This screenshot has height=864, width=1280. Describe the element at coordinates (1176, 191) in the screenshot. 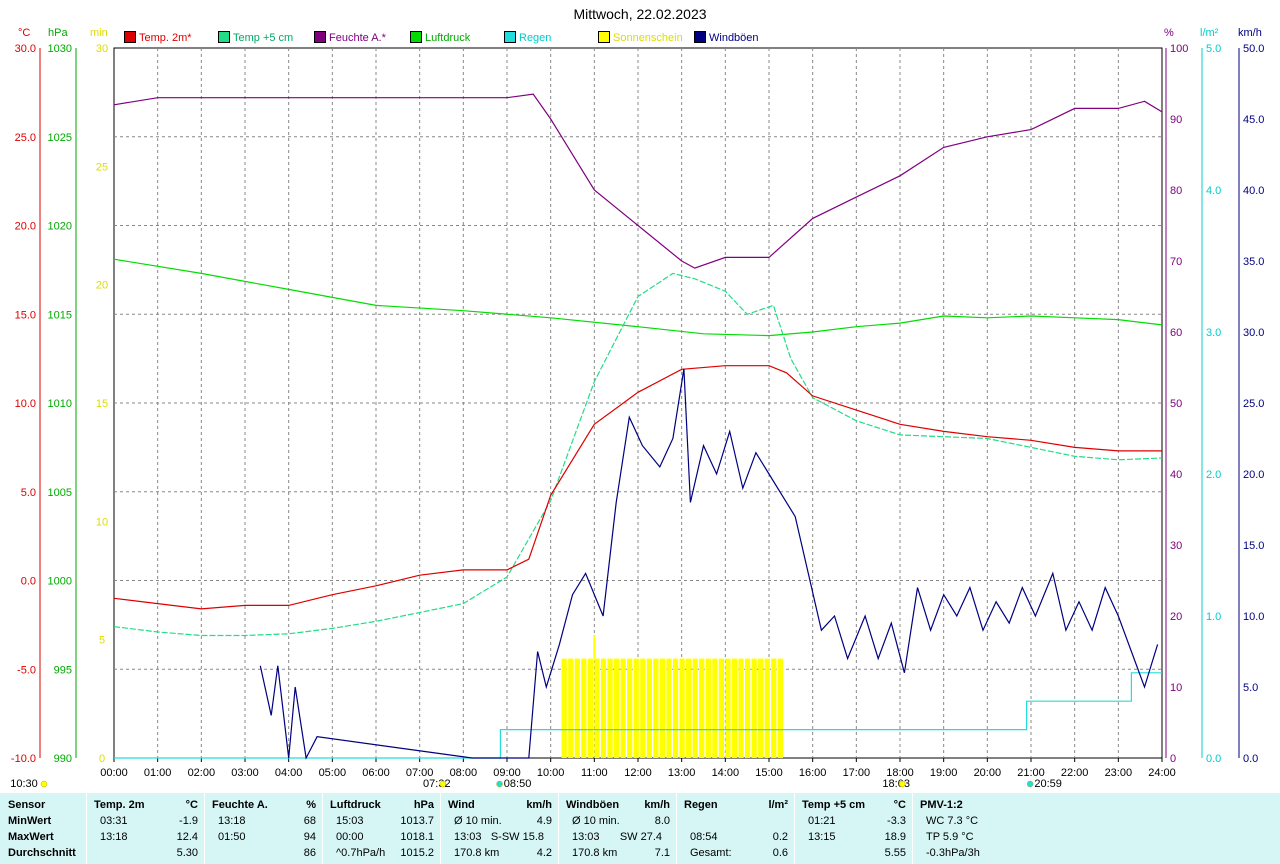

I see `y-tick-label-humidity: 80` at that location.